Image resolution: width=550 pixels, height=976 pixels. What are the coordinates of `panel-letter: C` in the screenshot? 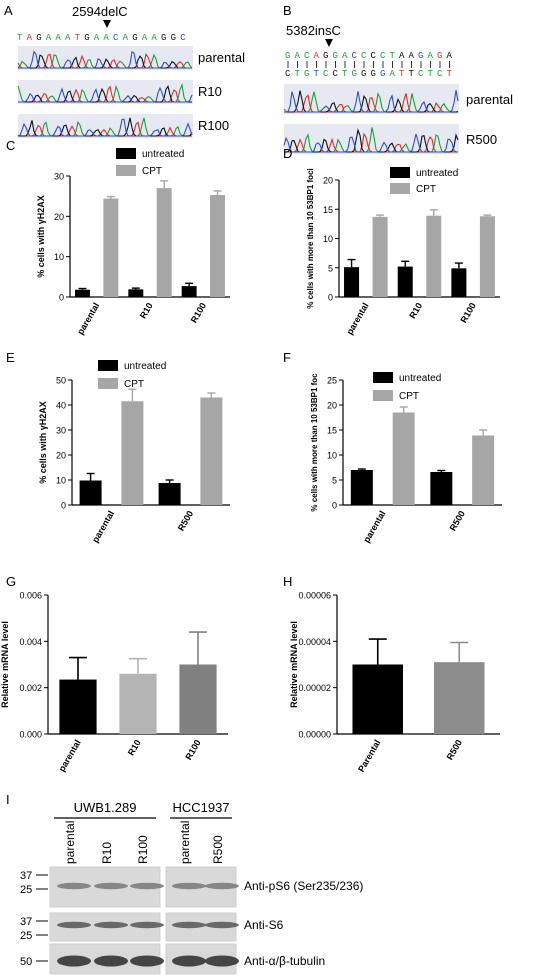 It's located at (10, 145).